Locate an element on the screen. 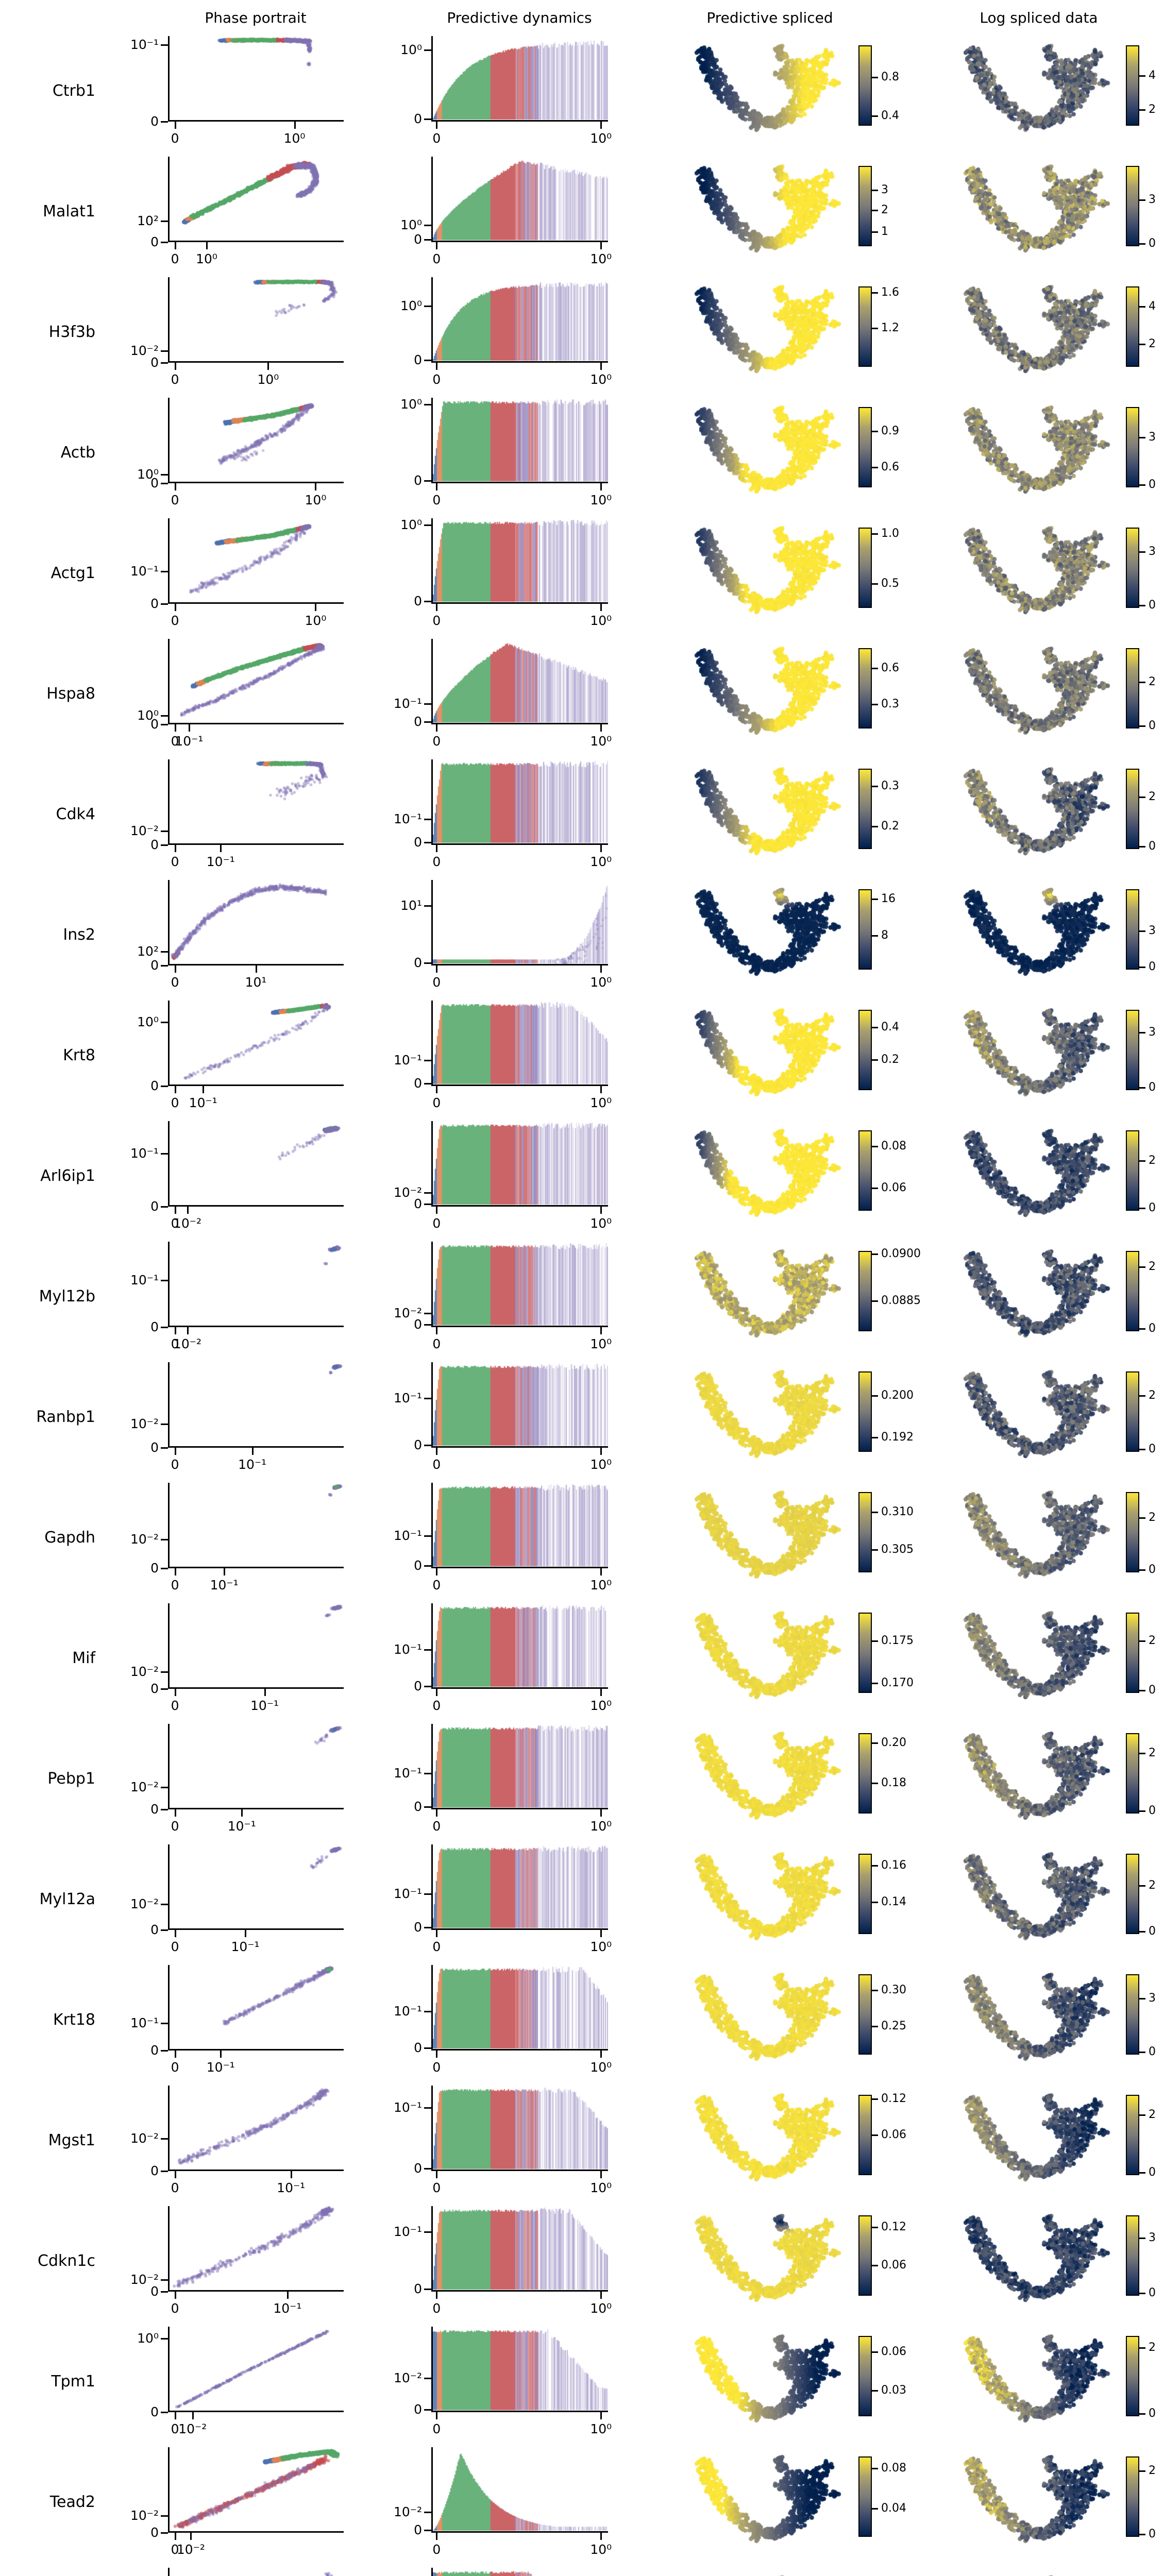  gene-row-actg1: Actg1 10⁻¹ 0 0 10⁰ 10⁰ 0 0 10⁰ 1.0 0.5 3 0 is located at coordinates (582, 573).